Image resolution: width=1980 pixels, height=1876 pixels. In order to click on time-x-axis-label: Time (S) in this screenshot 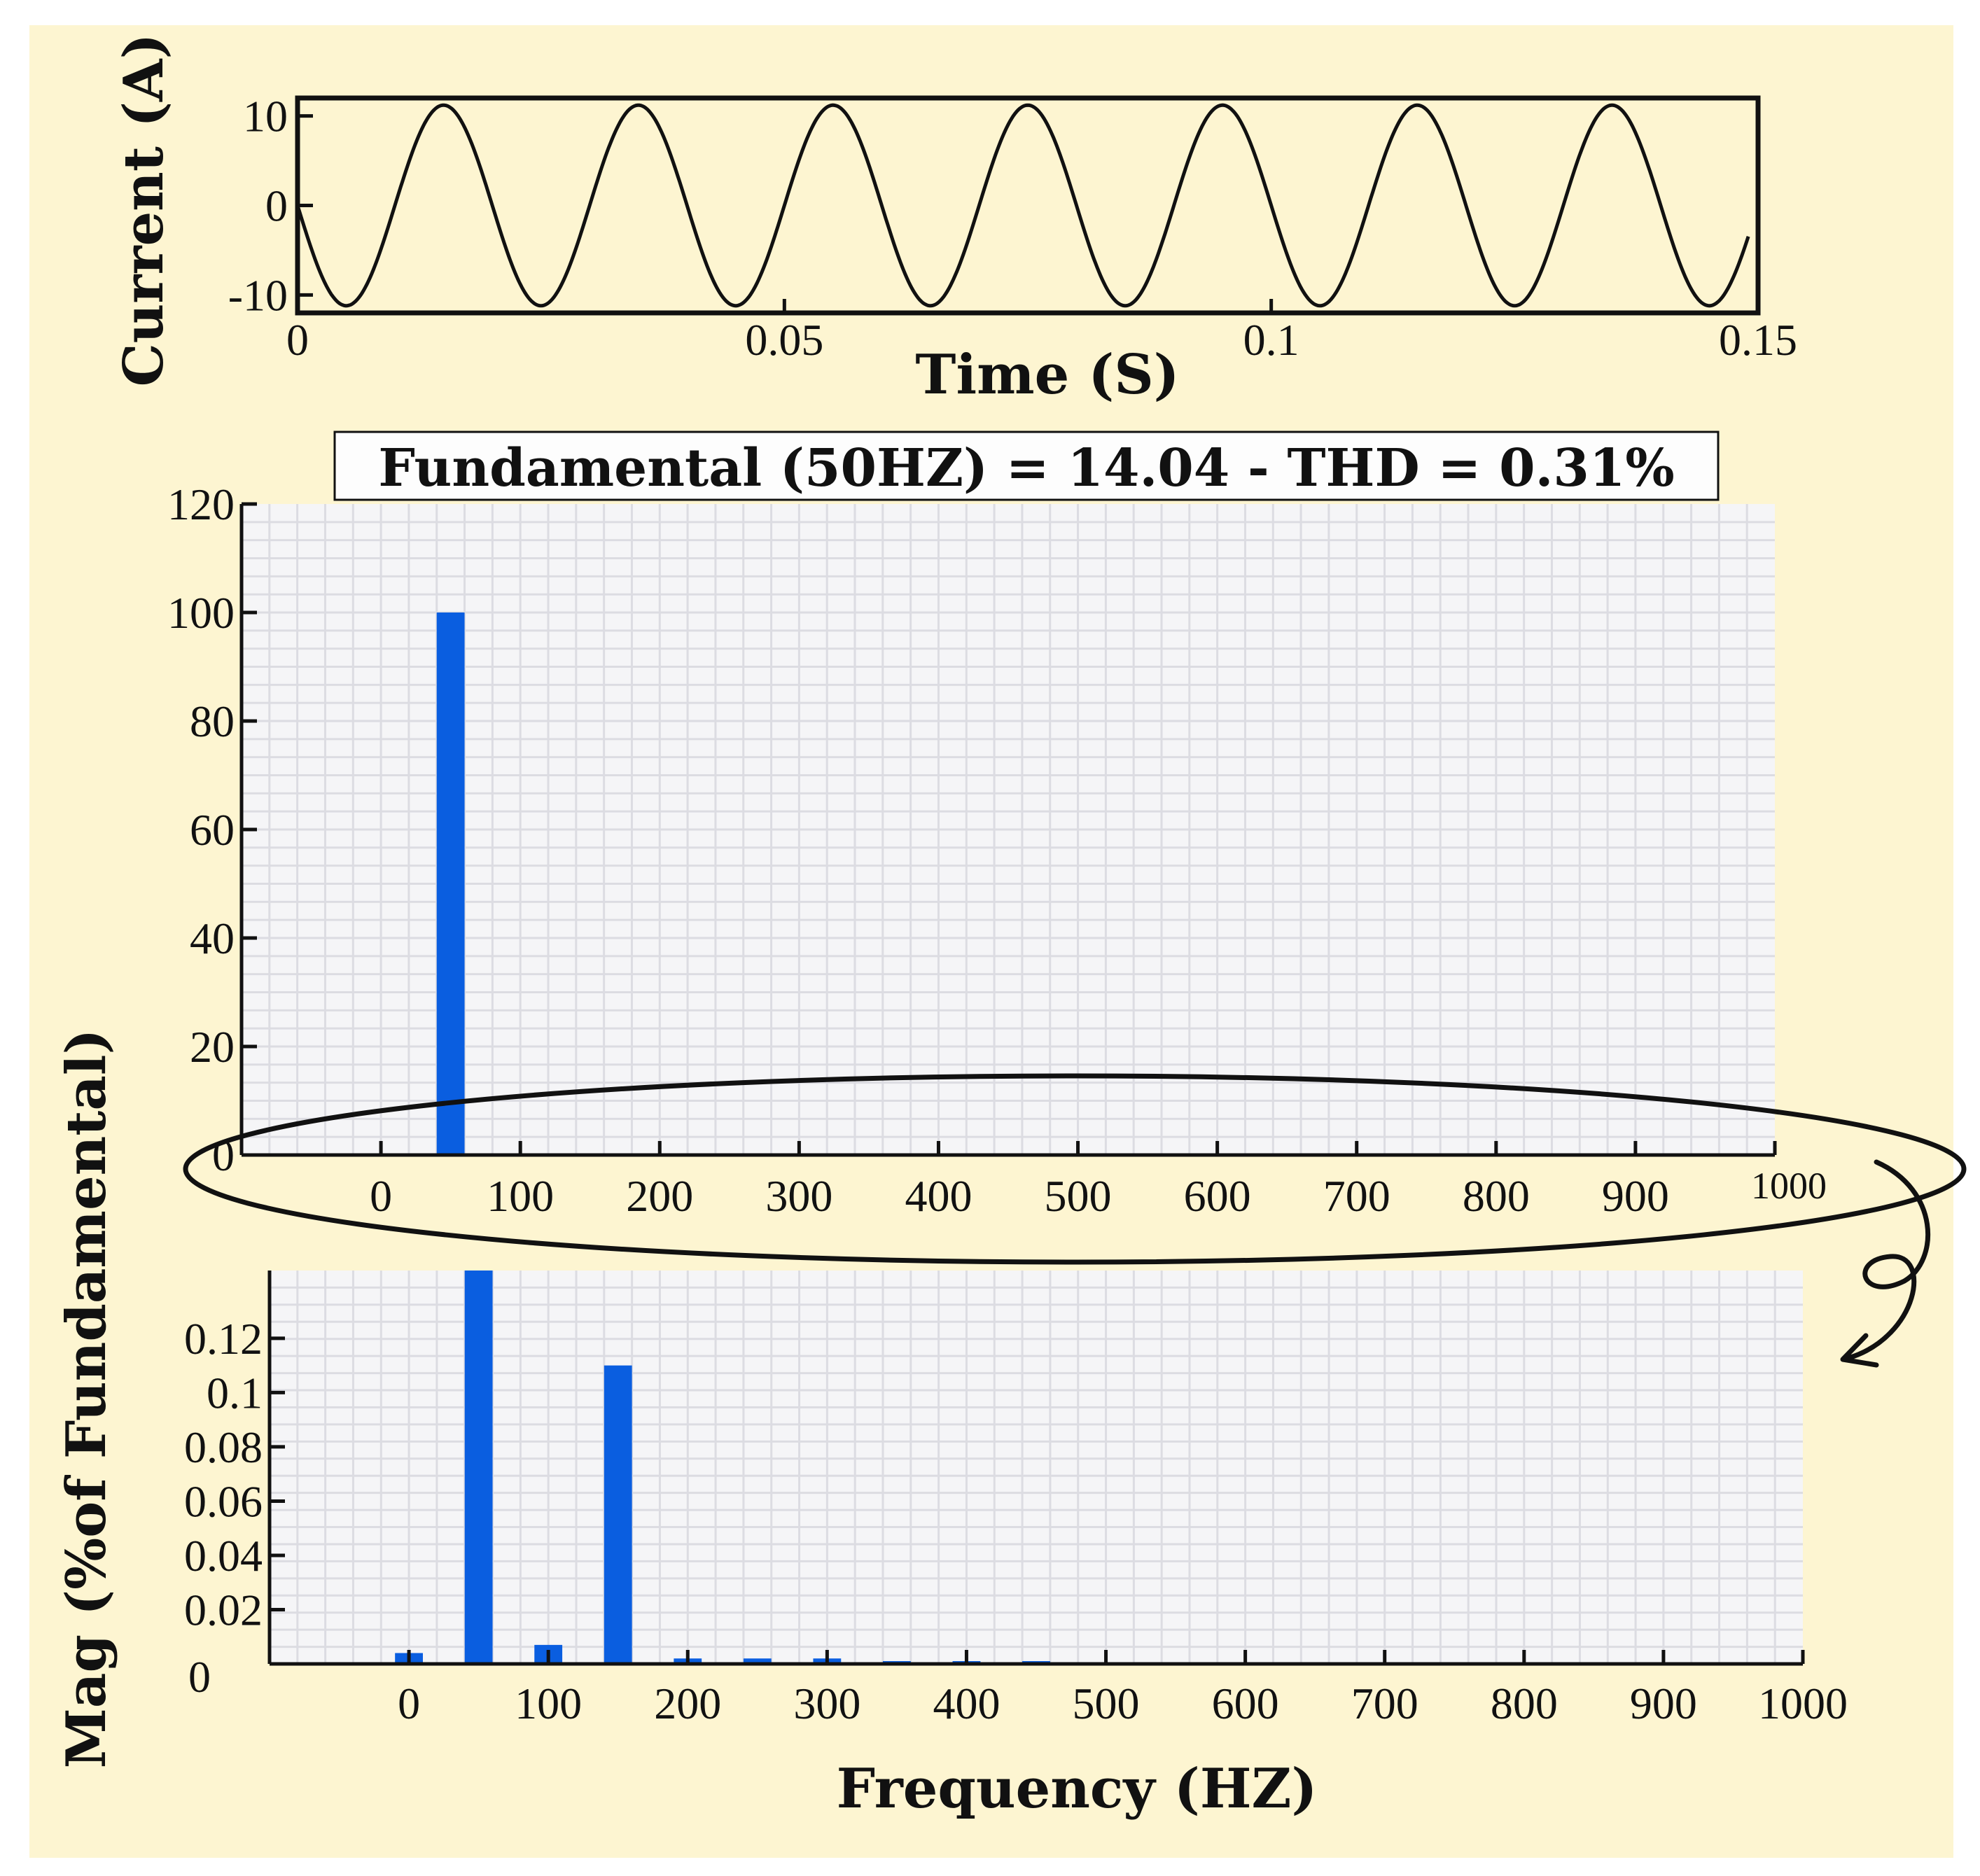, I will do `click(1047, 375)`.